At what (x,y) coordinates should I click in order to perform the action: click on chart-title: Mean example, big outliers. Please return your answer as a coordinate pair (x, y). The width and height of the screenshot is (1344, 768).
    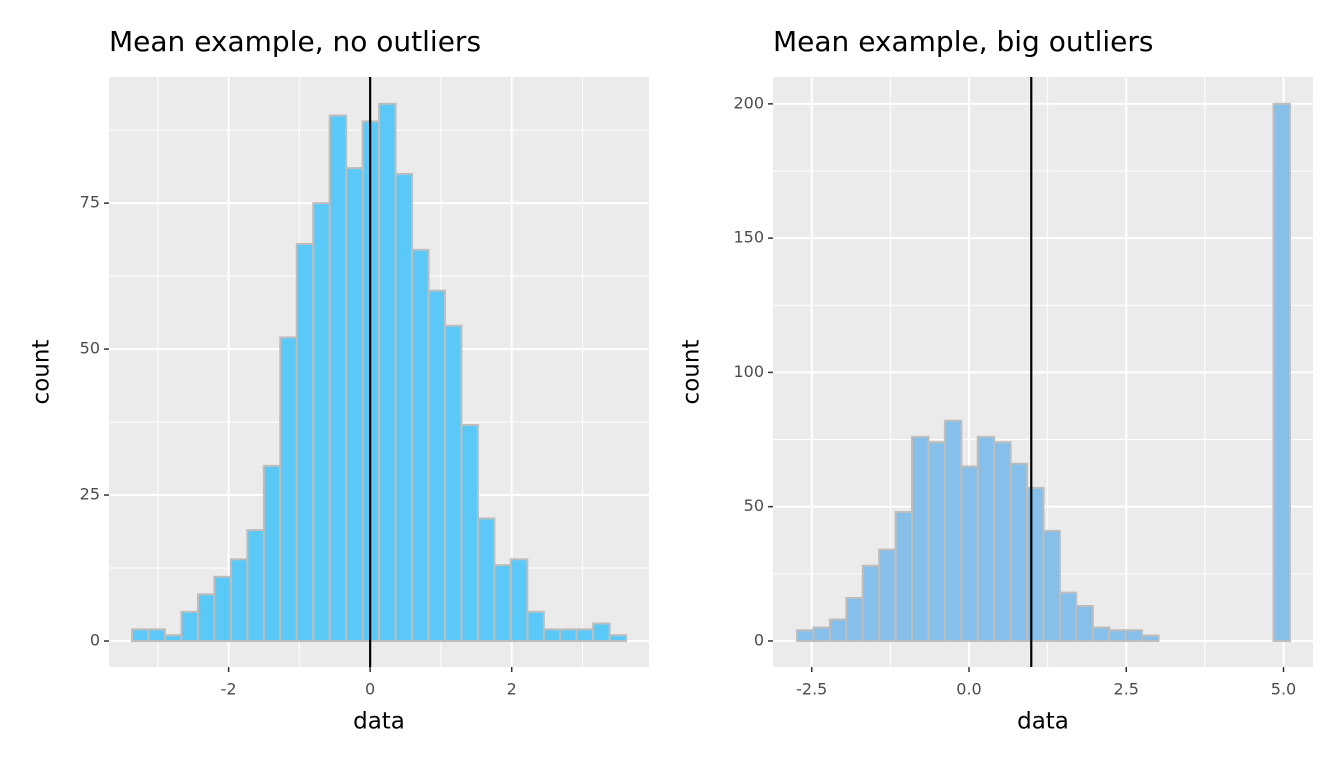
    Looking at the image, I should click on (963, 41).